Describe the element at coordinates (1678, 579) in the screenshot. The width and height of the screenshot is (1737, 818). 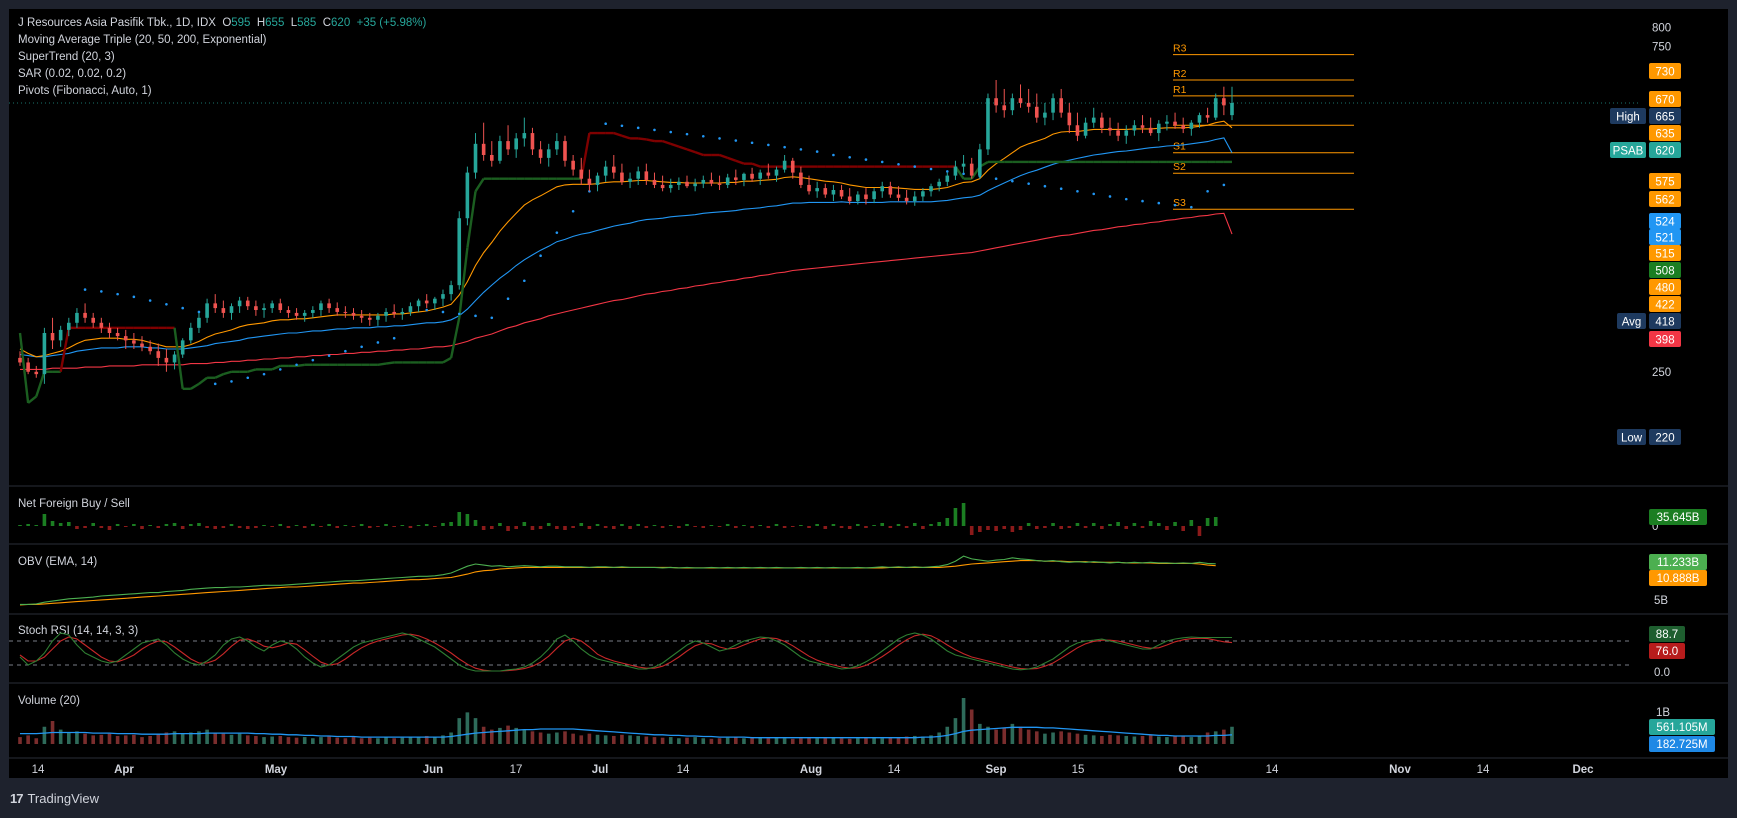
I see `obv-last-text: 10.888B` at that location.